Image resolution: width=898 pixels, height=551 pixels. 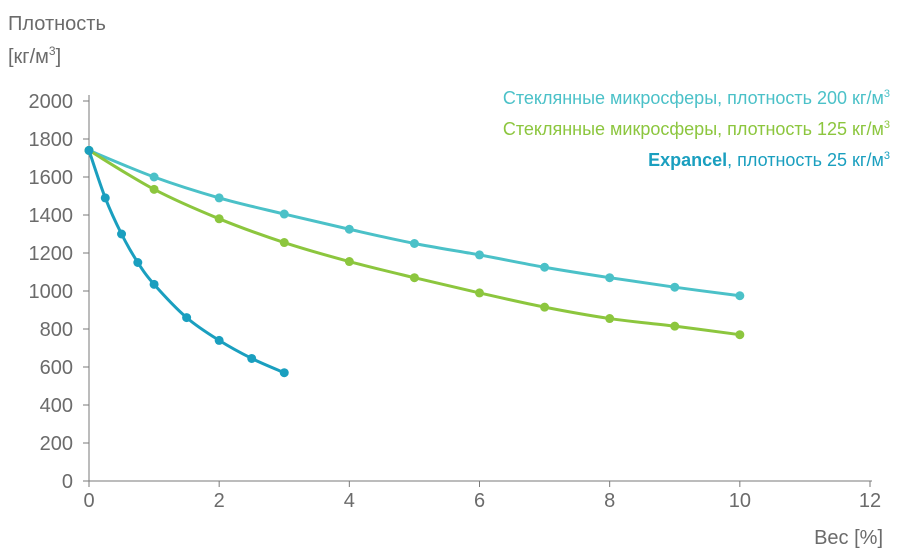 What do you see at coordinates (51, 292) in the screenshot?
I see `y-tick-label: 1000` at bounding box center [51, 292].